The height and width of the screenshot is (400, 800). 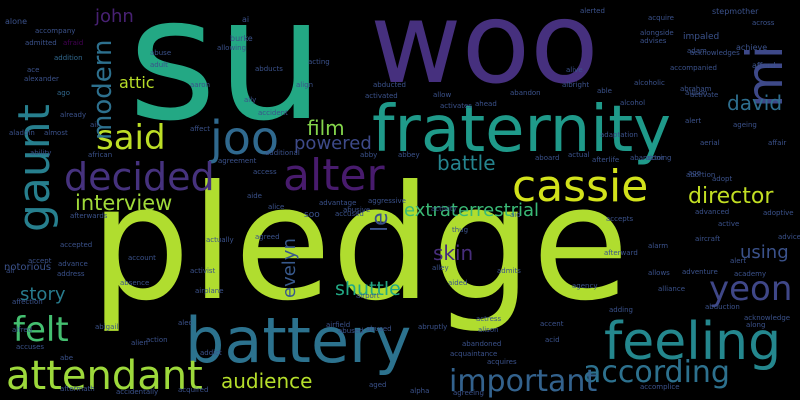 I want to click on cloud-word: alive, so click(x=574, y=70).